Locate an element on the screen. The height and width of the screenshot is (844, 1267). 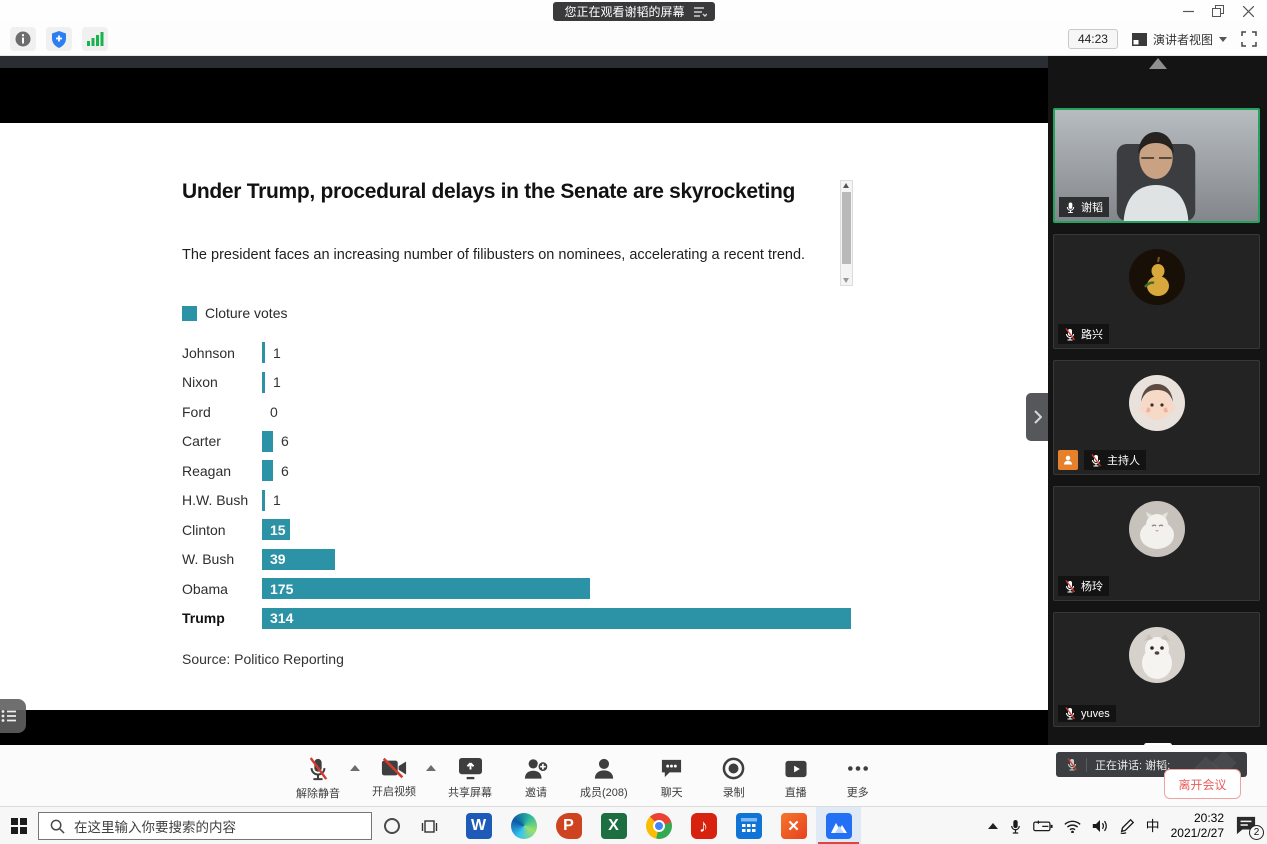
cortana-icon is located at coordinates (392, 826).